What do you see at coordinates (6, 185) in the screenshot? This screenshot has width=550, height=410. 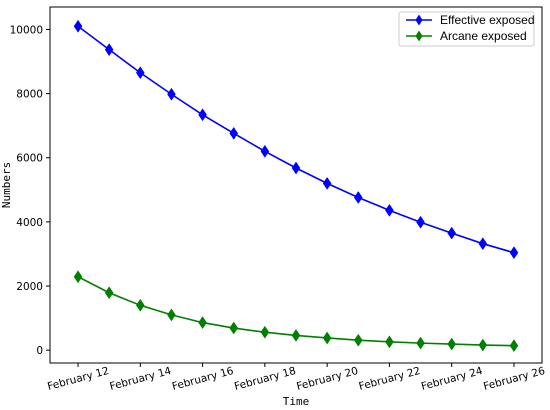 I see `y-axis-label: Numbers` at bounding box center [6, 185].